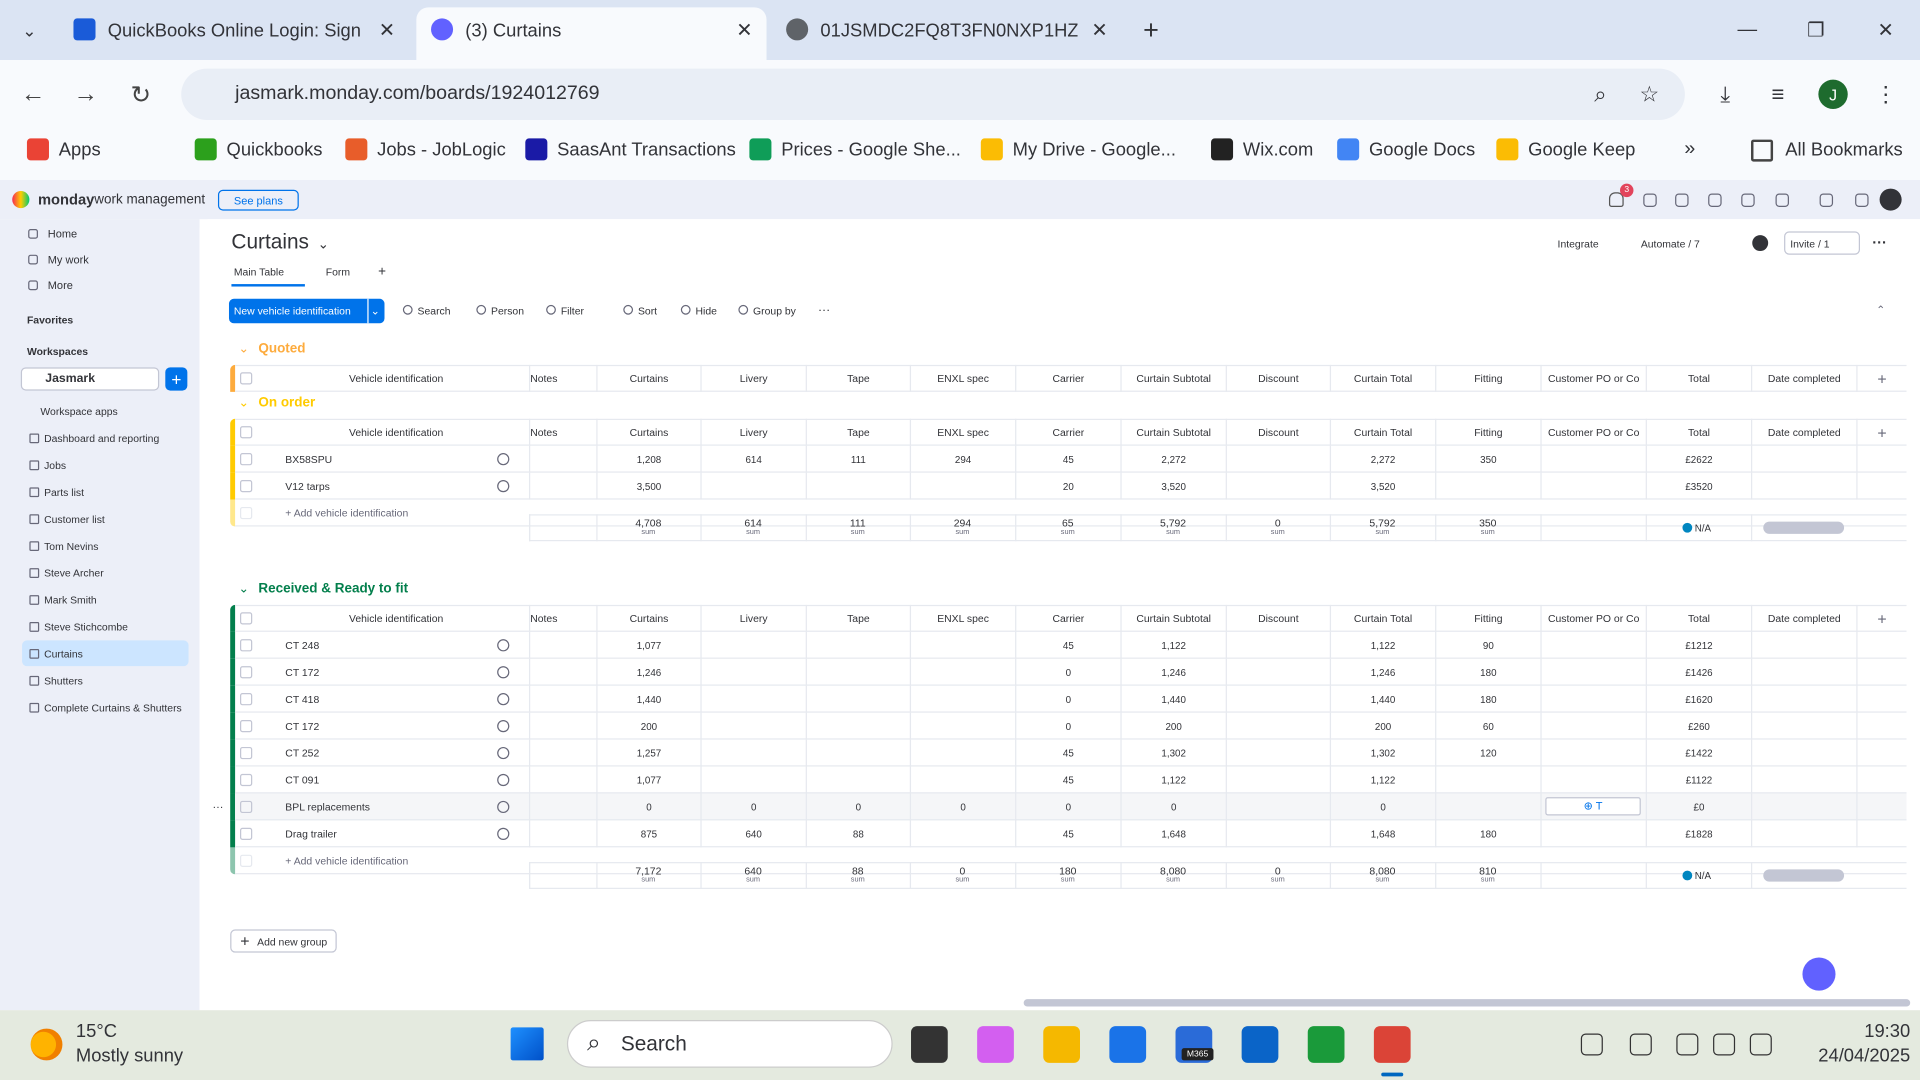 This screenshot has height=1080, width=1920. Describe the element at coordinates (591, 34) in the screenshot. I see `active-tab` at that location.